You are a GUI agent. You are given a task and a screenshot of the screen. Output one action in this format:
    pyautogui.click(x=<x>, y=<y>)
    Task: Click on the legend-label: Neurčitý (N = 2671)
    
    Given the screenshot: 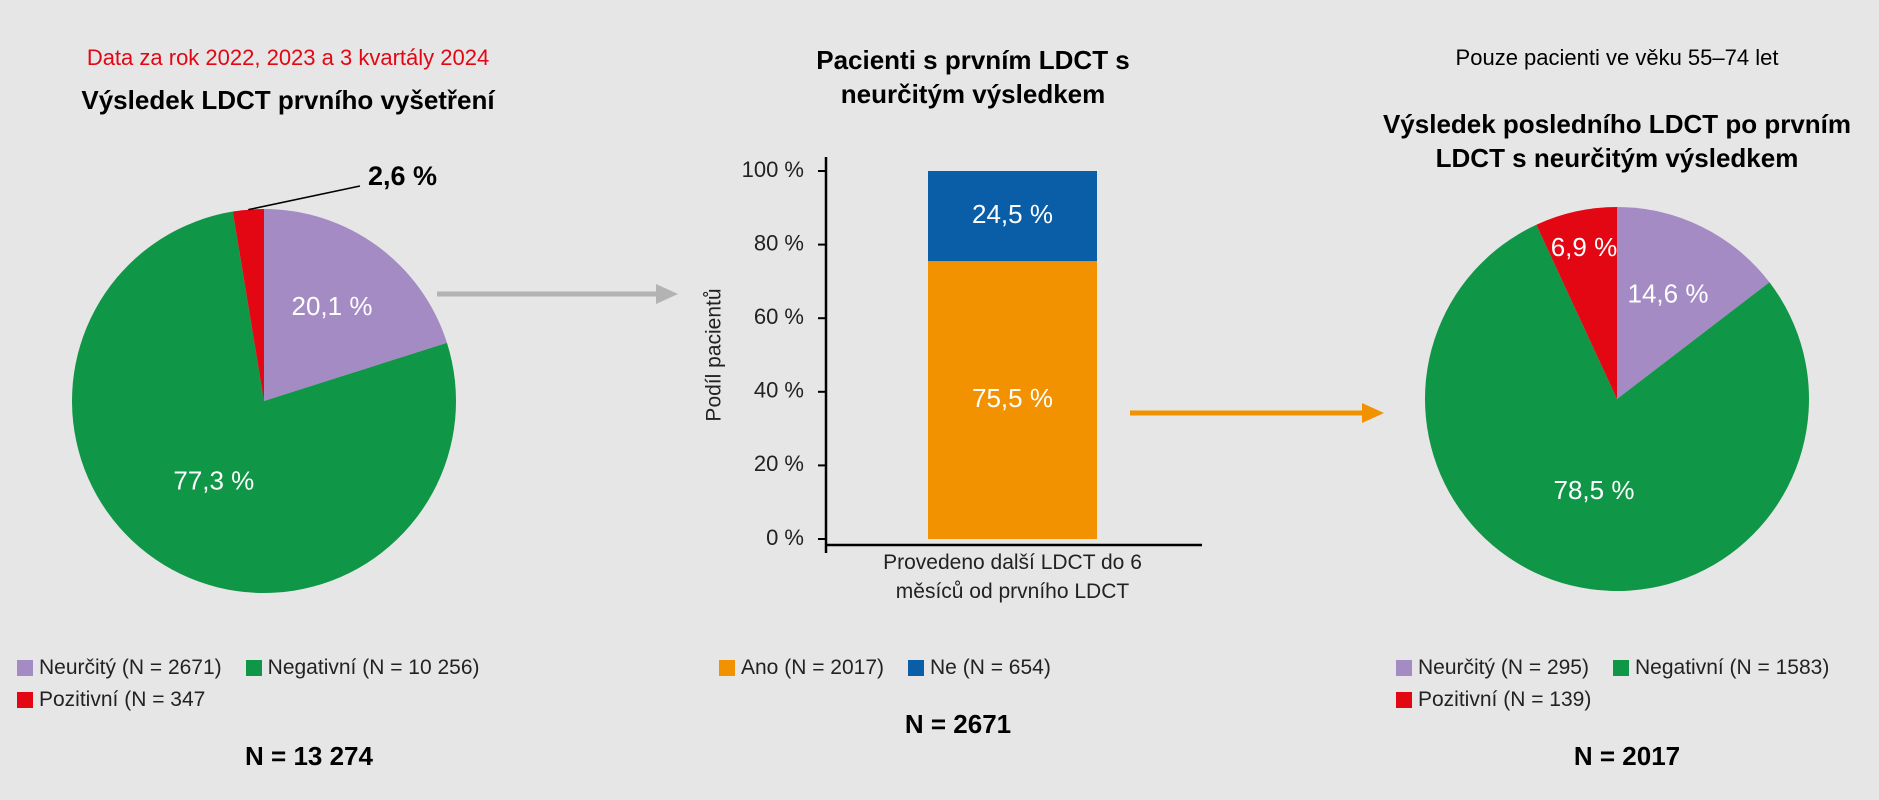 What is the action you would take?
    pyautogui.click(x=130, y=667)
    